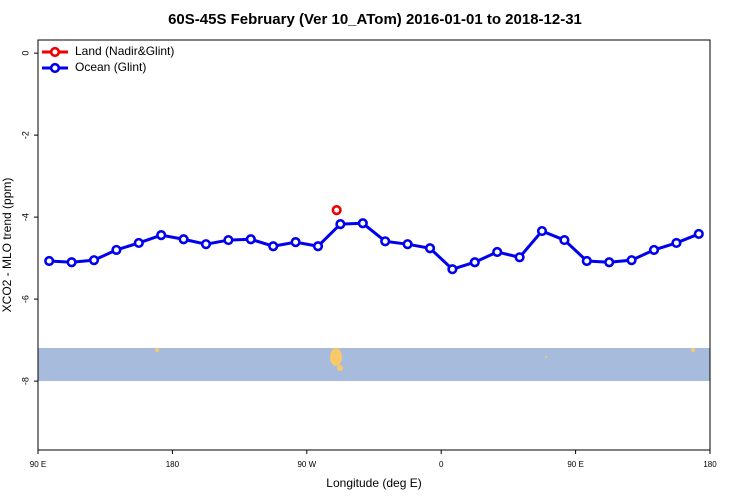 This screenshot has width=750, height=500. What do you see at coordinates (306, 464) in the screenshot?
I see `x-tick-label: 90 W` at bounding box center [306, 464].